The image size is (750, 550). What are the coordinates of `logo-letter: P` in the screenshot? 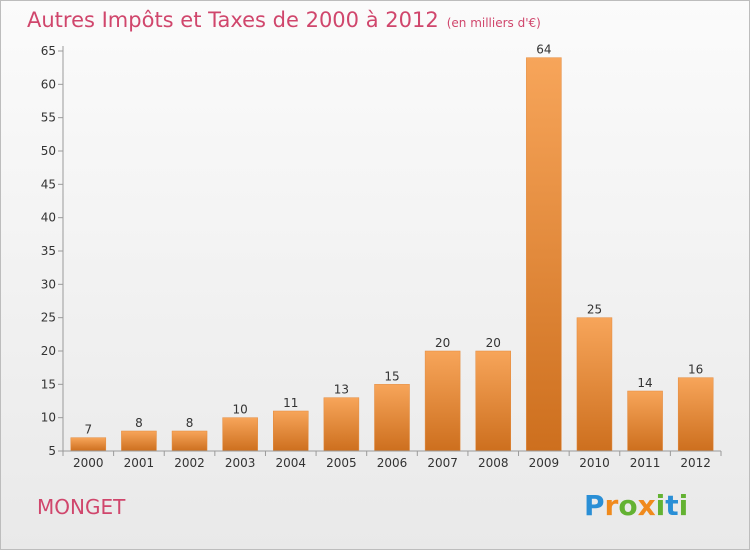 It's located at (594, 505).